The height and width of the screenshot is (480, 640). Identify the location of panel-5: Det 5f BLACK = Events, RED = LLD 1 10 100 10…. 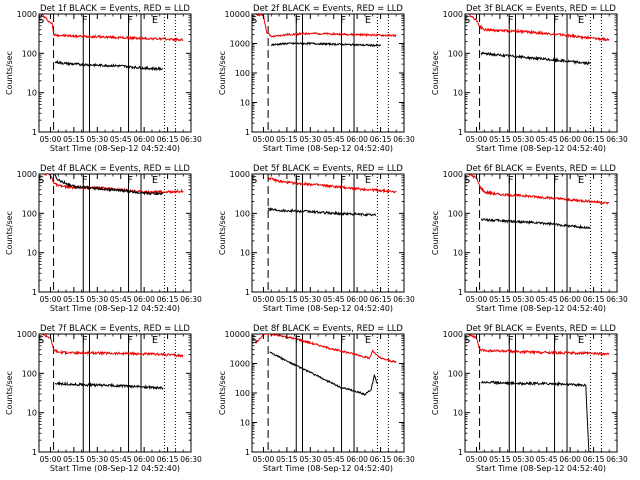
(316, 238).